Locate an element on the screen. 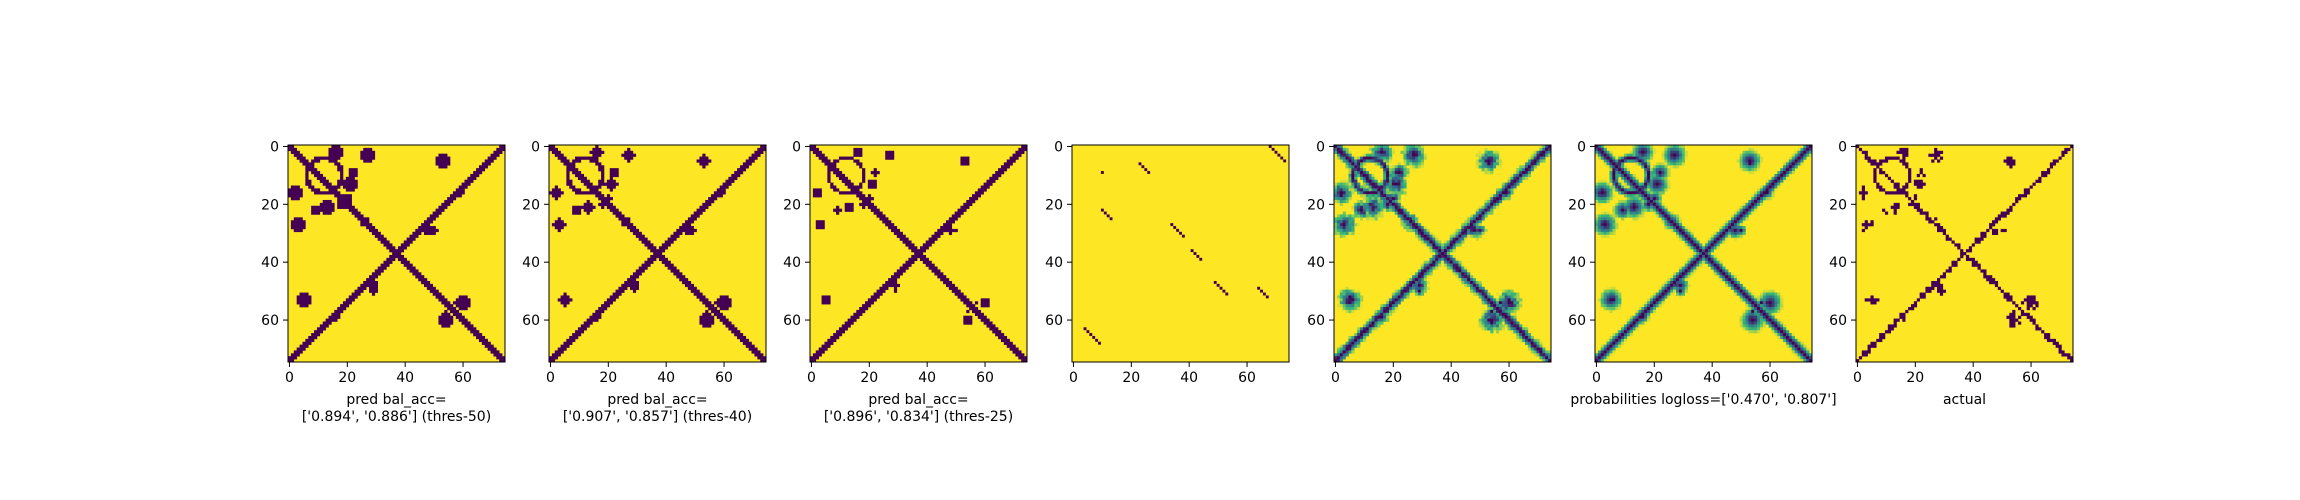 Image resolution: width=2300 pixels, height=500 pixels. x-tick-label: 20 is located at coordinates (1131, 378).